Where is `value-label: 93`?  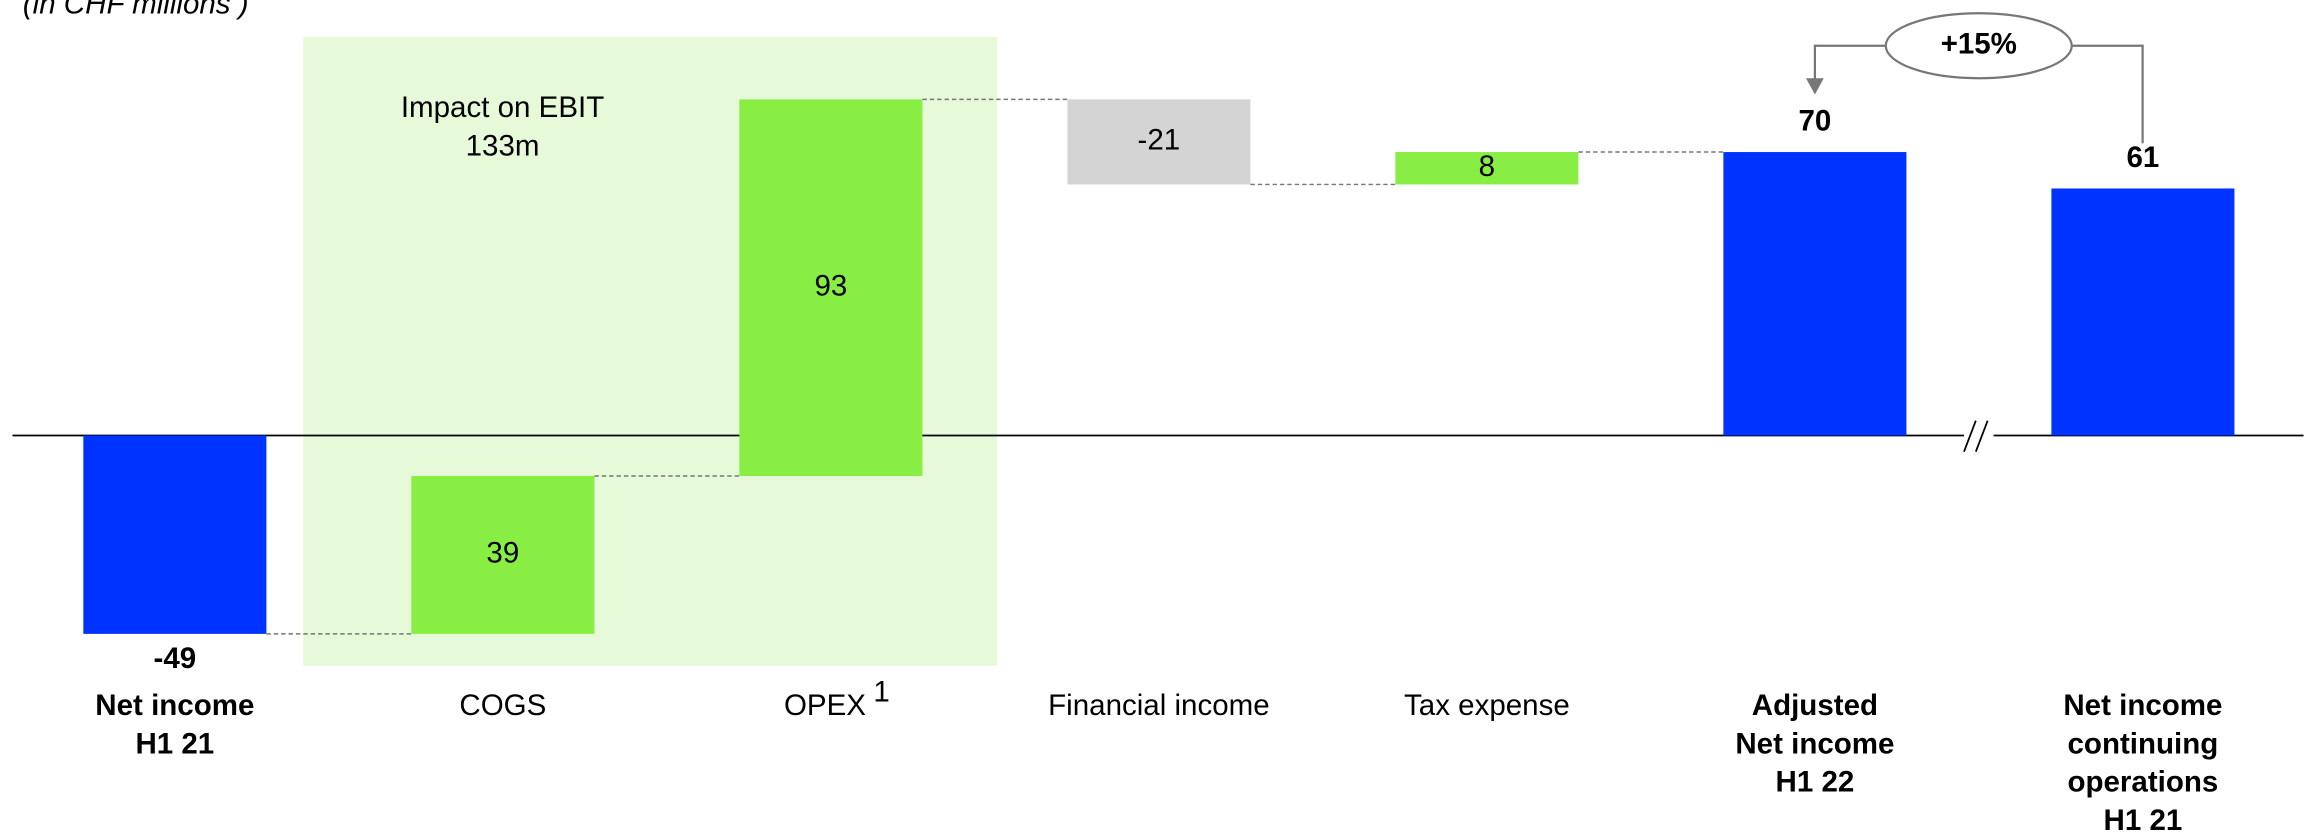 value-label: 93 is located at coordinates (830, 285).